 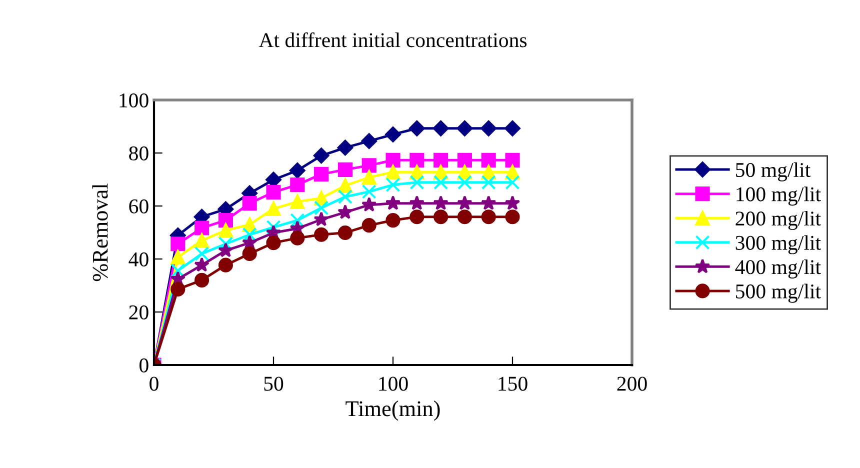 I want to click on legend-label: 500 mg/lit, so click(x=778, y=293).